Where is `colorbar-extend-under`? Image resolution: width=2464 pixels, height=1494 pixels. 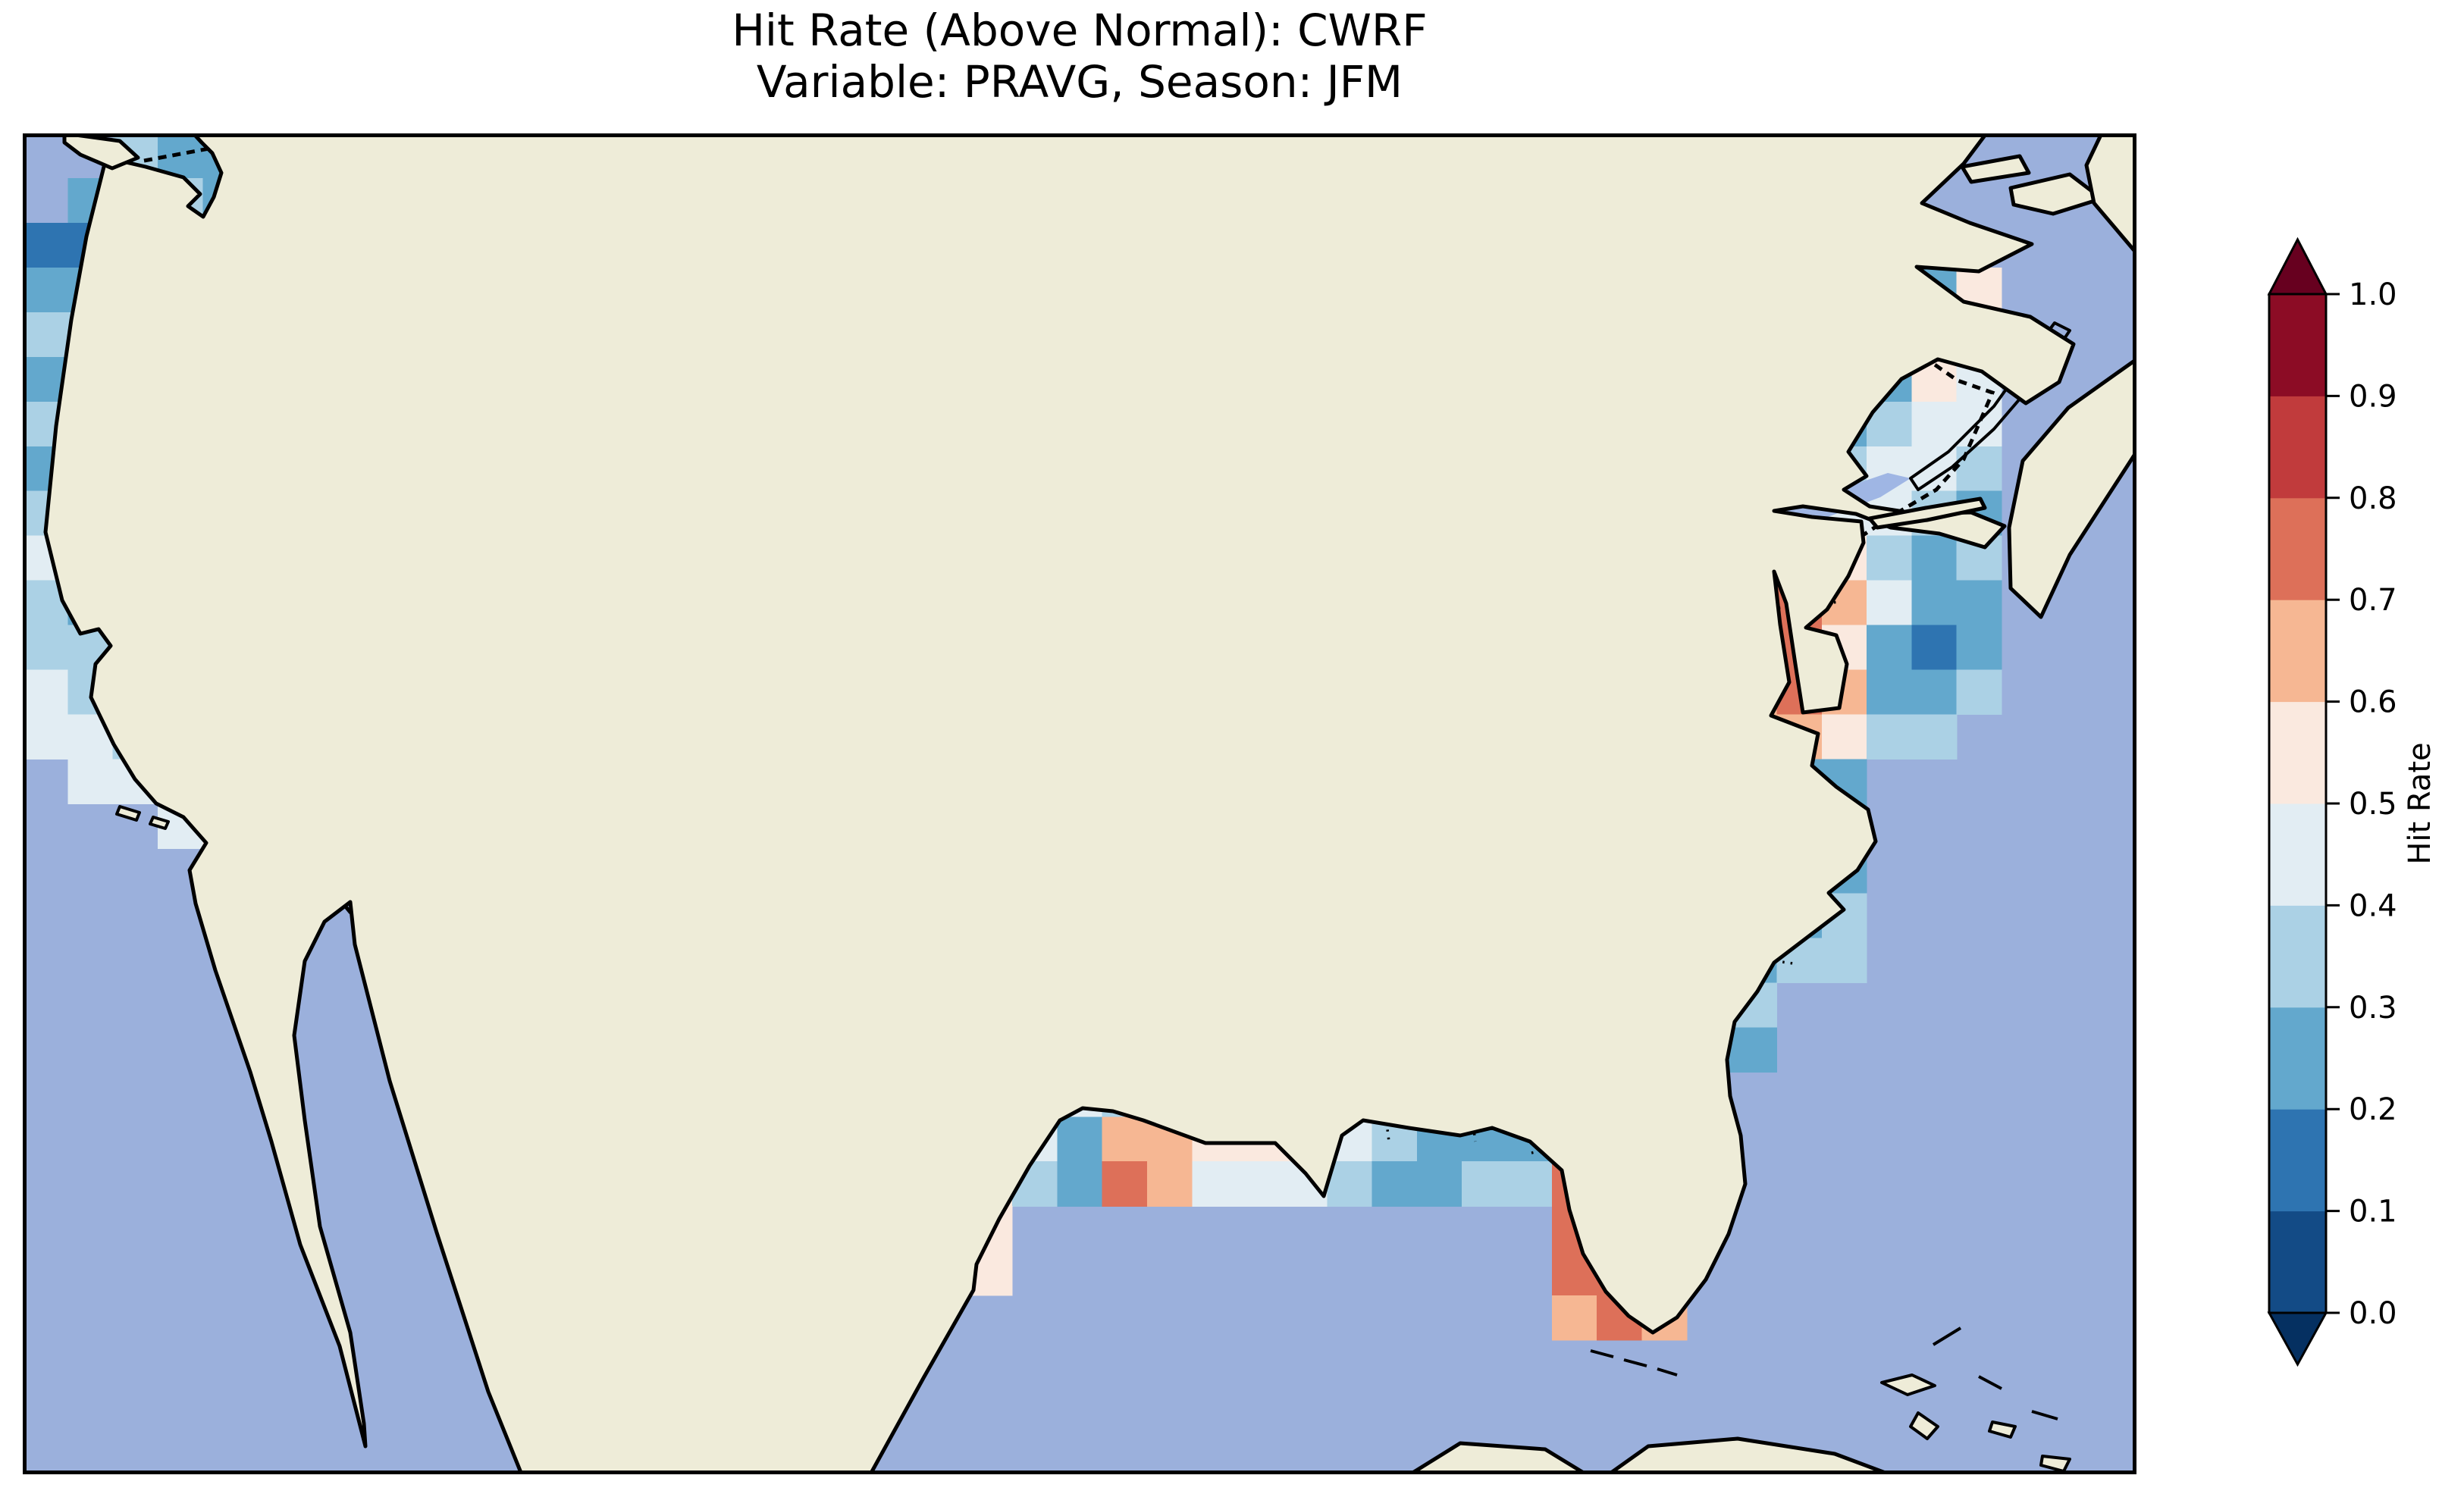 colorbar-extend-under is located at coordinates (2297, 1339).